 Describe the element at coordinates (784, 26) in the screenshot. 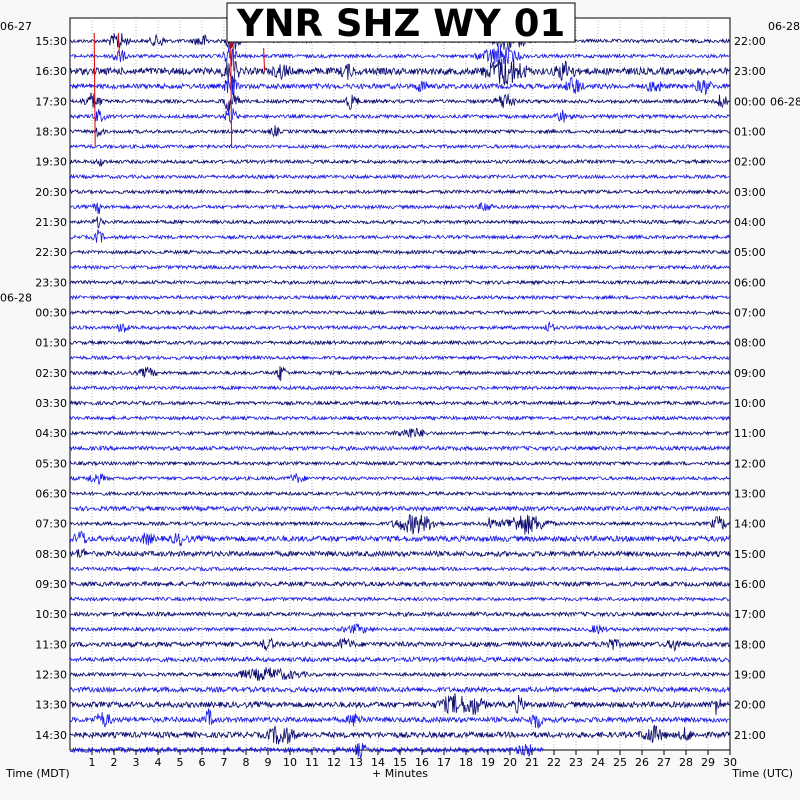

I see `right-date-label-0: 06-28` at that location.